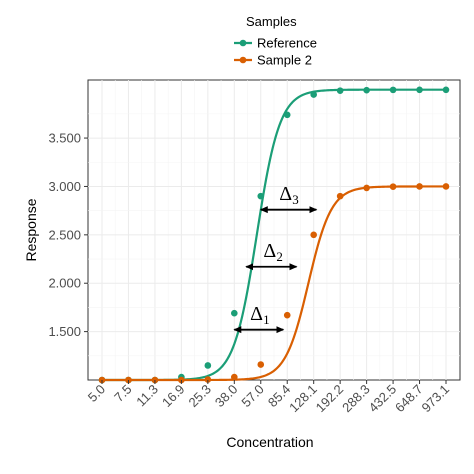  Describe the element at coordinates (330, 399) in the screenshot. I see `x-tick-label: 192.2` at that location.